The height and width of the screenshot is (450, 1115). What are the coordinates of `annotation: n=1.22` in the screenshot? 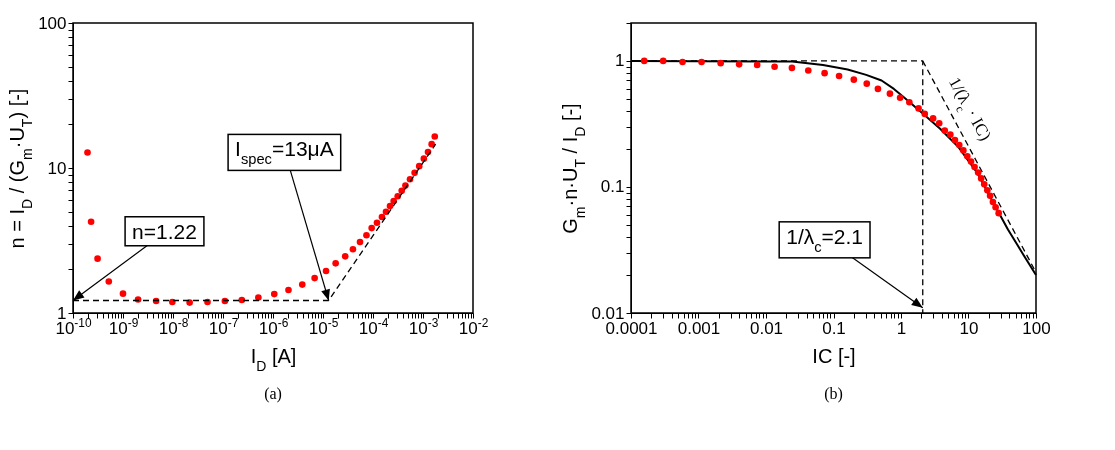 It's located at (164, 231).